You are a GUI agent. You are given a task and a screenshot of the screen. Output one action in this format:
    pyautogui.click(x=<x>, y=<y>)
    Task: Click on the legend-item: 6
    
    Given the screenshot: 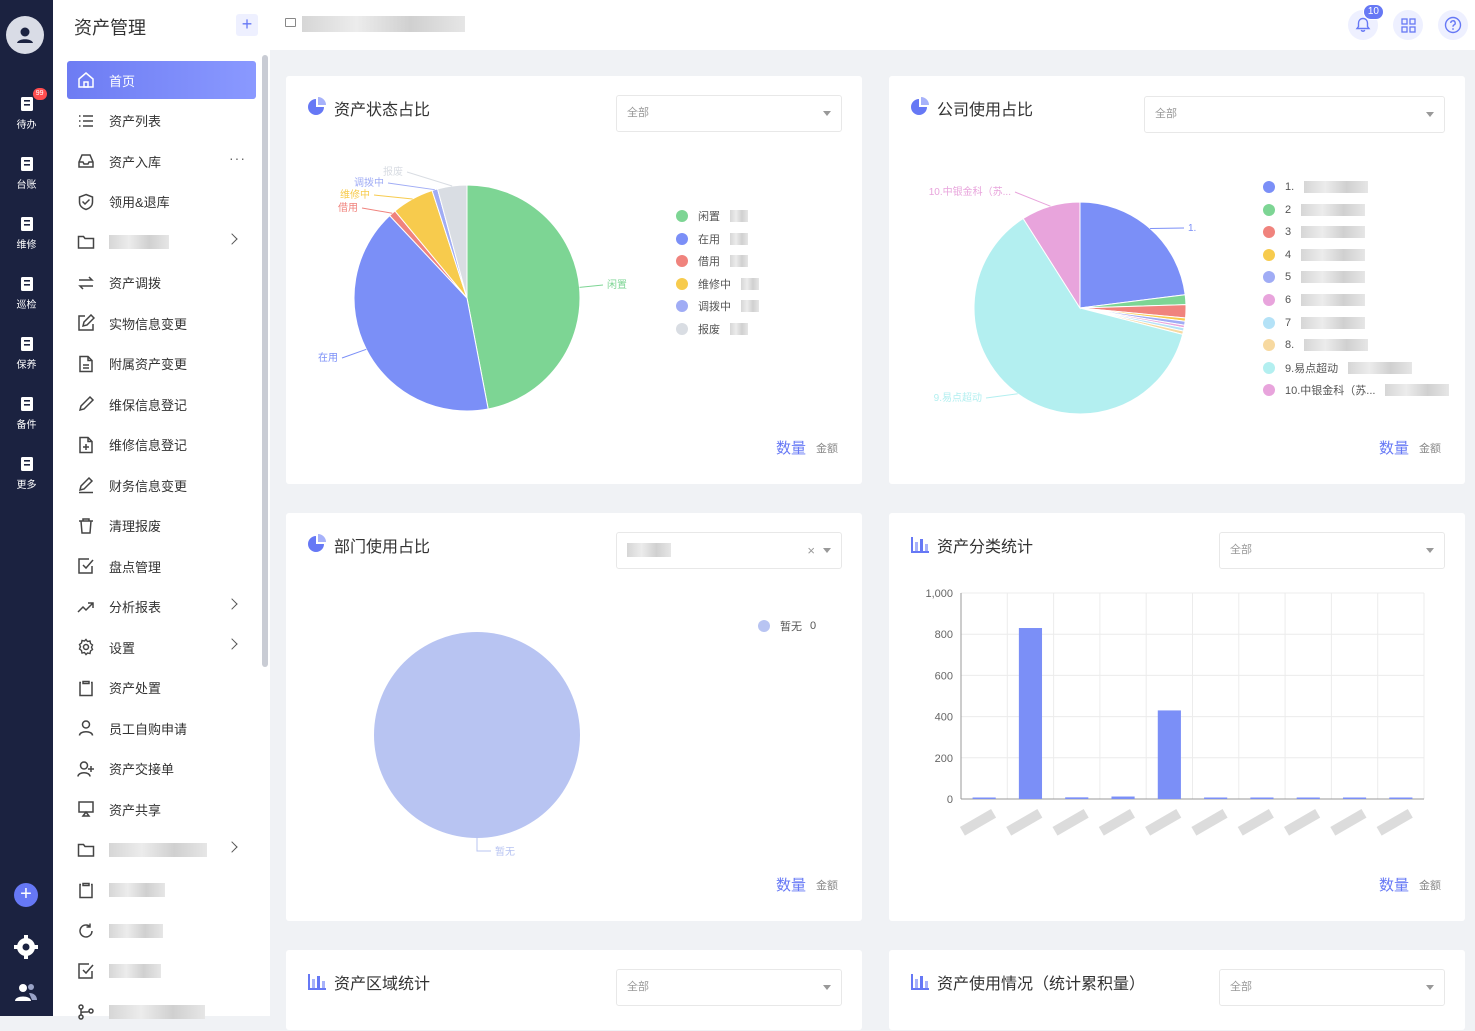 What is the action you would take?
    pyautogui.click(x=1314, y=300)
    